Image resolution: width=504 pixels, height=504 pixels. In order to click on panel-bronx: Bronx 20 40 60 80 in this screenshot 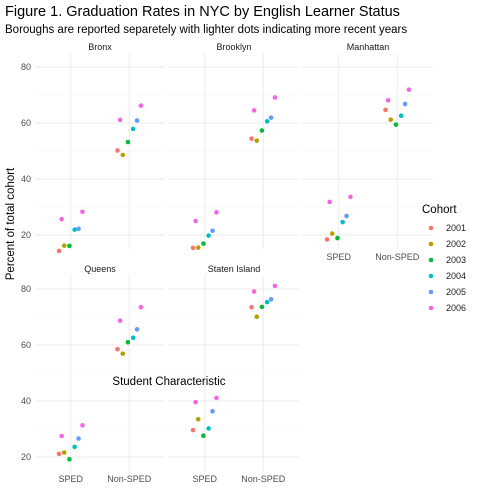, I will do `click(93, 147)`.